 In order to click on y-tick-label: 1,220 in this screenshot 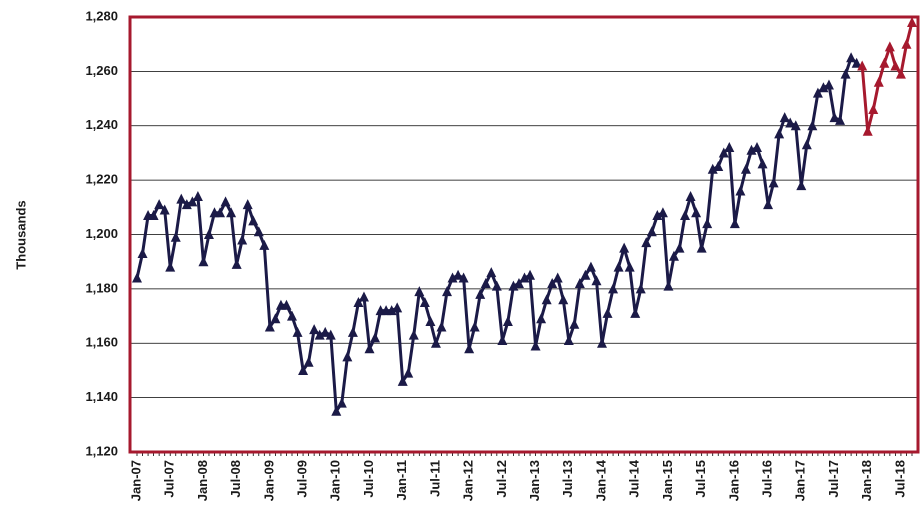, I will do `click(101, 179)`.